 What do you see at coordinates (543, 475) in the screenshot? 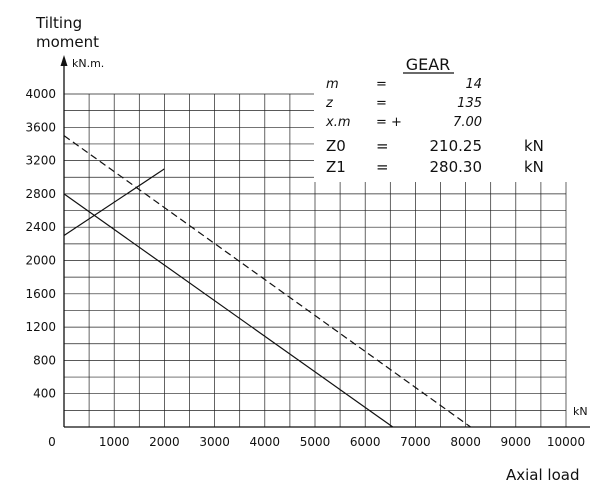
I see `x-axis-title: Axial load` at bounding box center [543, 475].